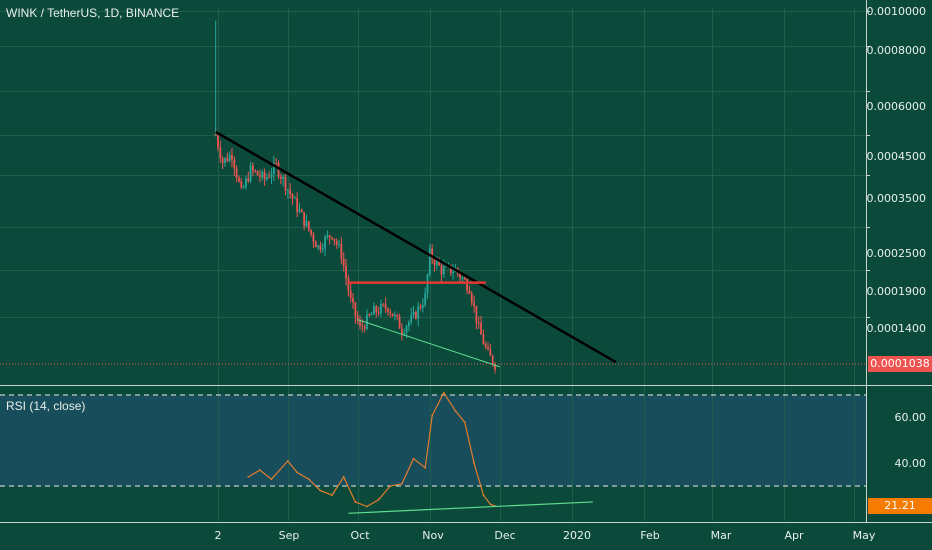  What do you see at coordinates (360, 535) in the screenshot?
I see `x-tick-label: Oct` at bounding box center [360, 535].